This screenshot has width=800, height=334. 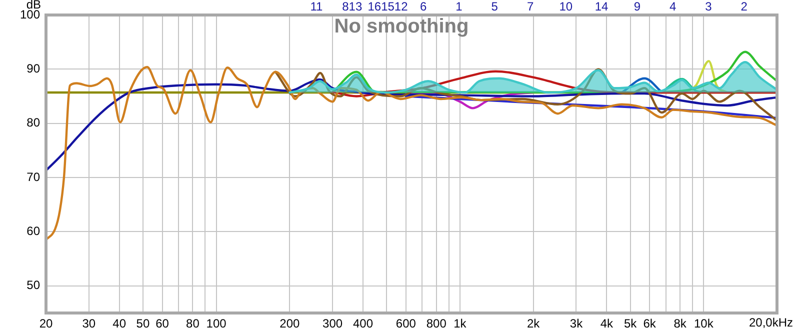 I want to click on y-tick-label: 80, so click(x=33, y=123).